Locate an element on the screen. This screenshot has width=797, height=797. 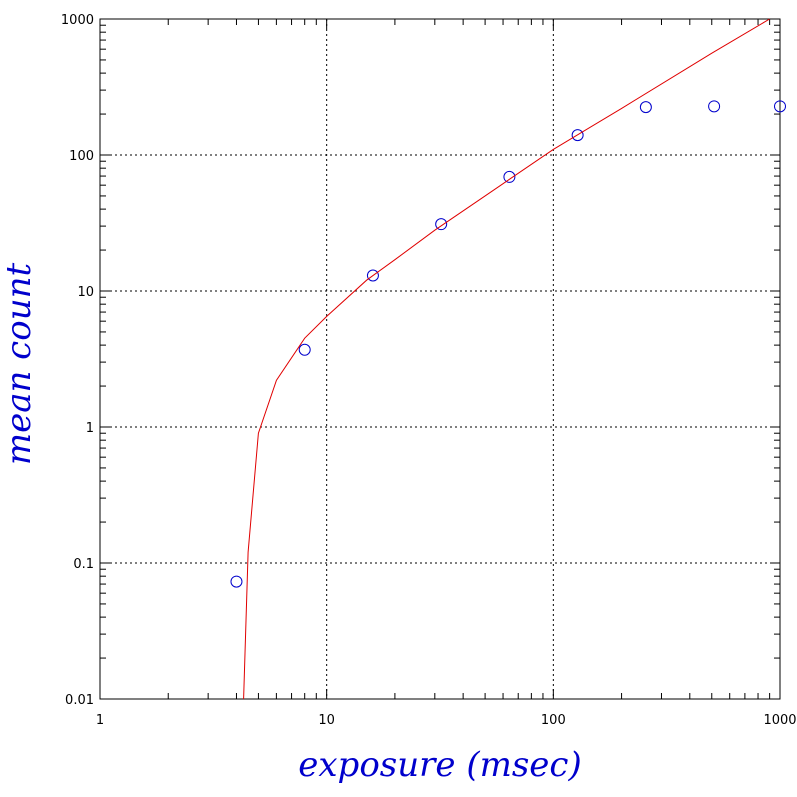
x-tick-label: 100 is located at coordinates (553, 720).